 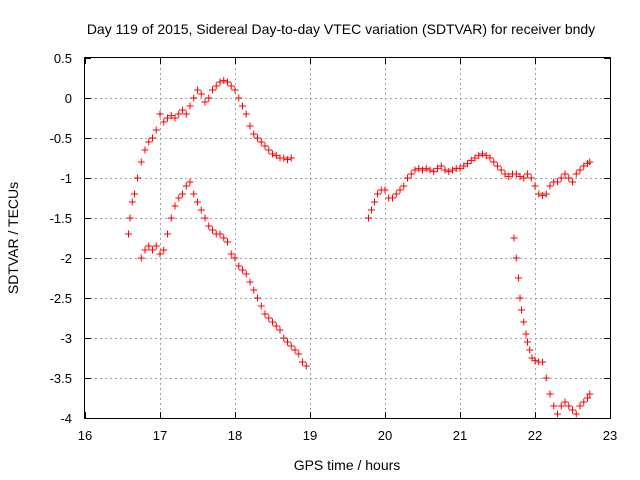 I want to click on x-tick-label: 21, so click(x=460, y=435).